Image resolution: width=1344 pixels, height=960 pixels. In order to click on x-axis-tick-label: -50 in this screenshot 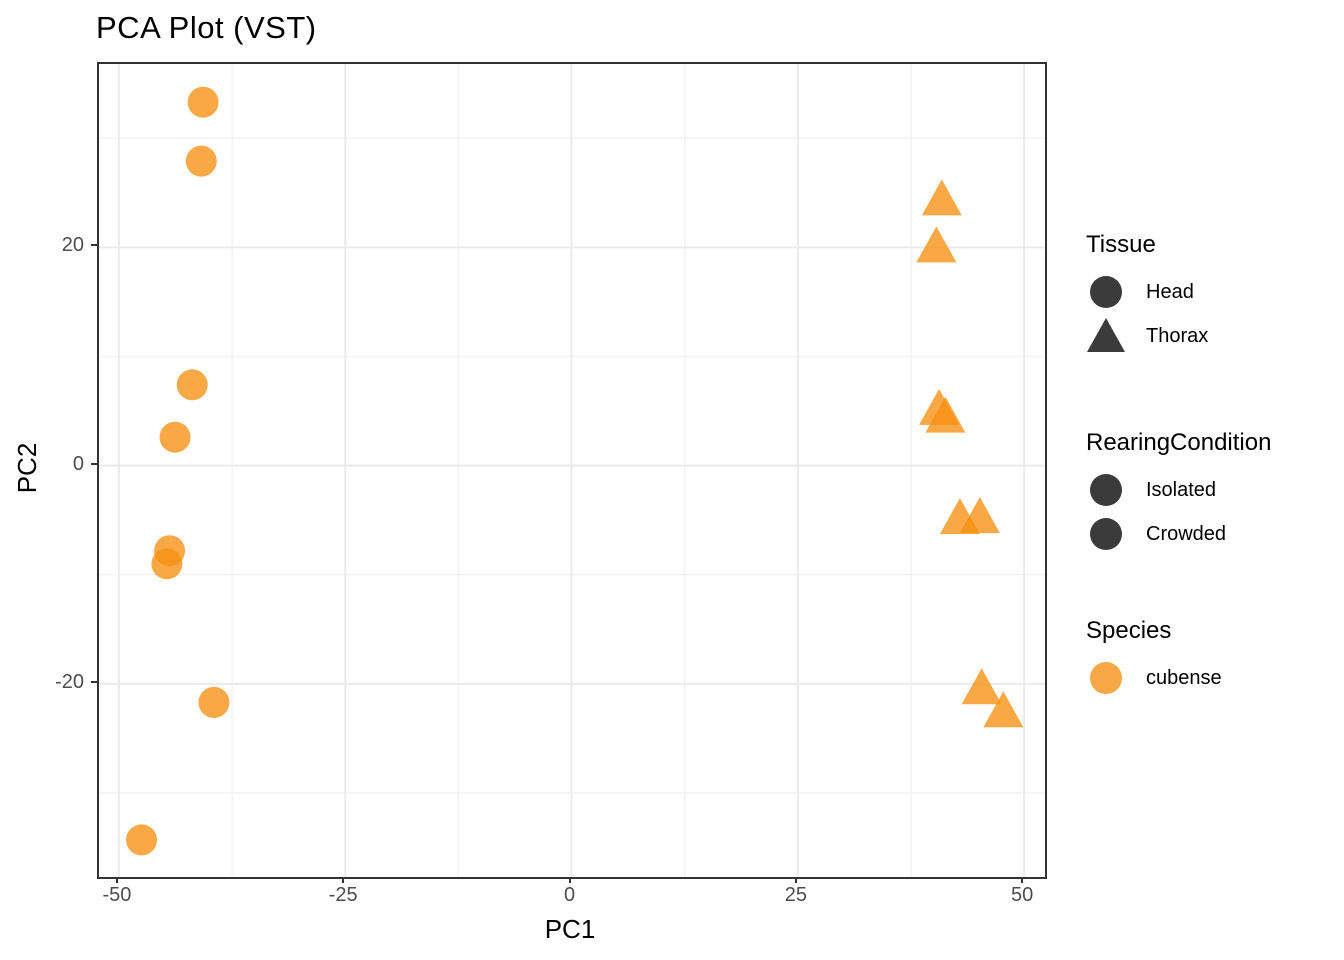, I will do `click(117, 895)`.